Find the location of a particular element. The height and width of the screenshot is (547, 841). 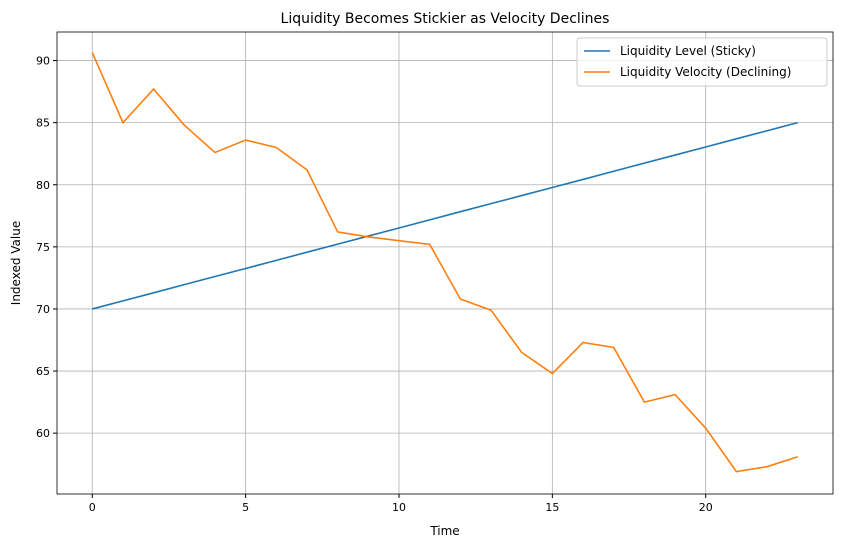

y-tick-label: 70 is located at coordinates (43, 309).